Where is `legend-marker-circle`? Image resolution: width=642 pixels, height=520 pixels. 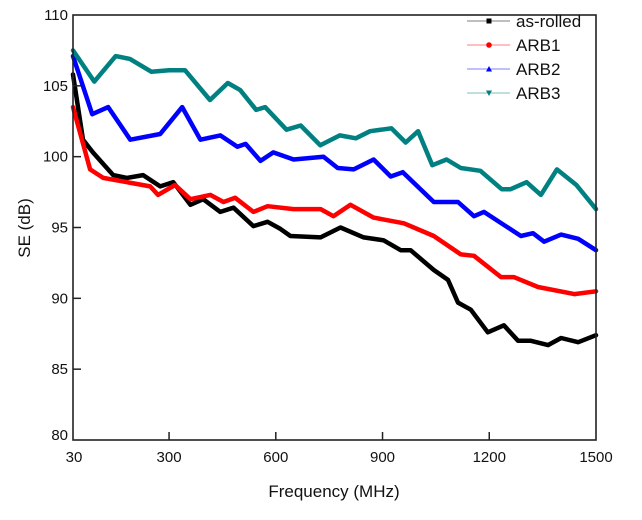 legend-marker-circle is located at coordinates (489, 45).